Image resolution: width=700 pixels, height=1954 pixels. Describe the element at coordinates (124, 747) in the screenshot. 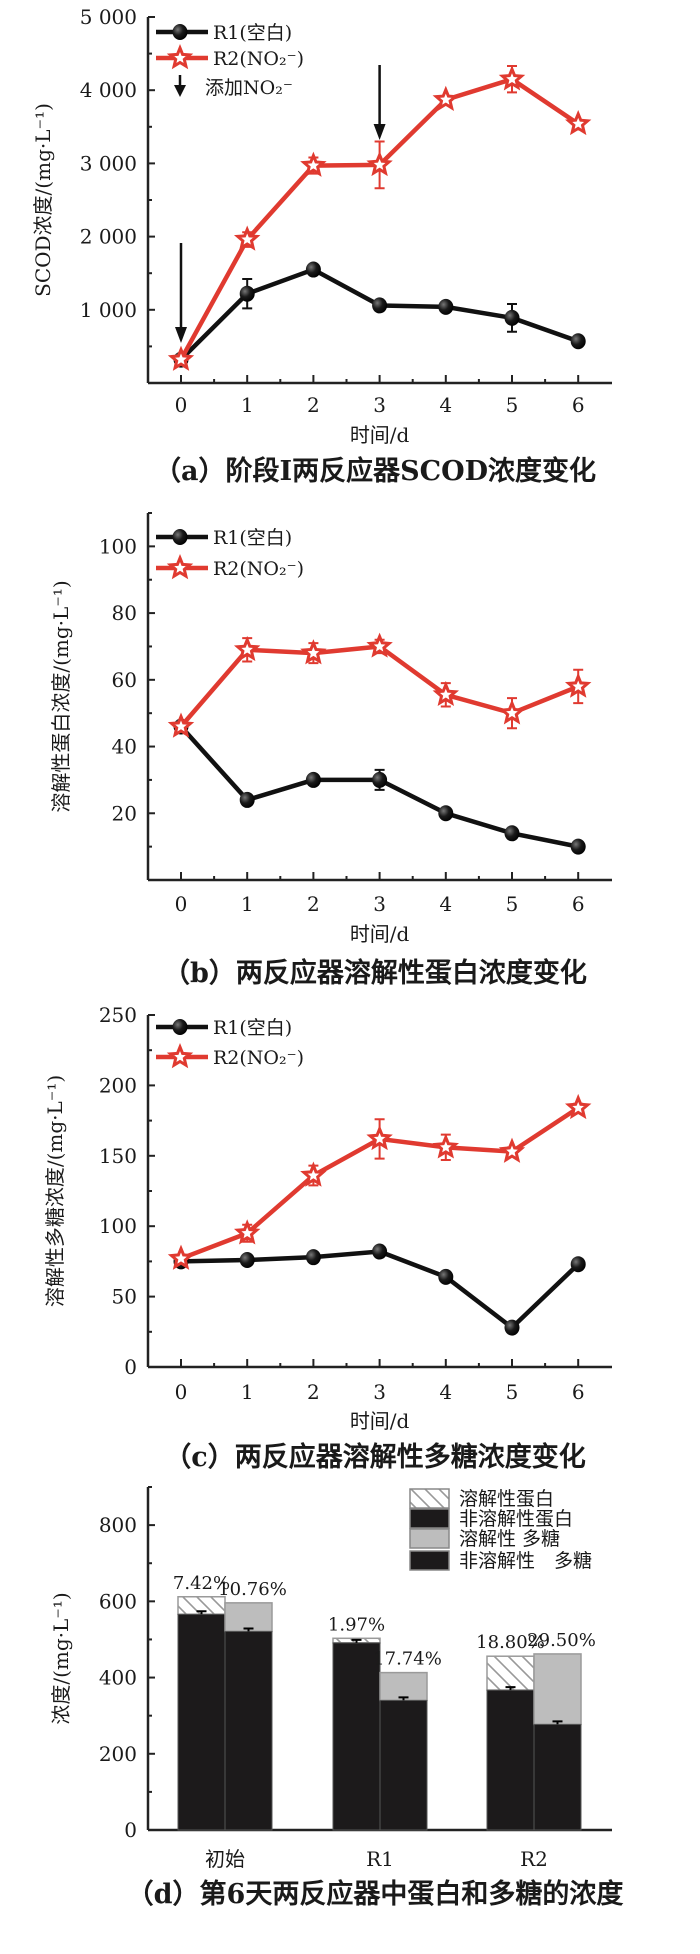

I see `y-tick-label: 40` at that location.